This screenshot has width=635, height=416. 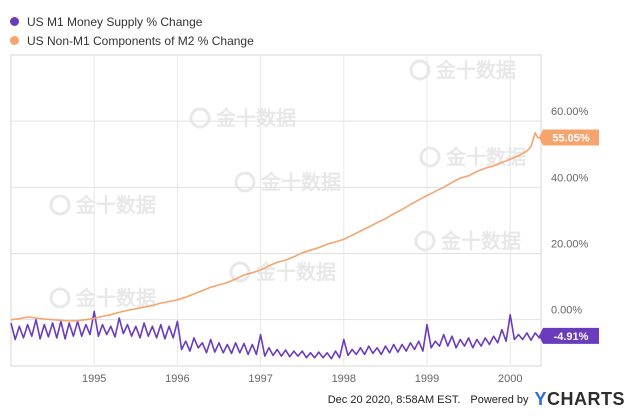 I want to click on series-line-m1, so click(x=276, y=335).